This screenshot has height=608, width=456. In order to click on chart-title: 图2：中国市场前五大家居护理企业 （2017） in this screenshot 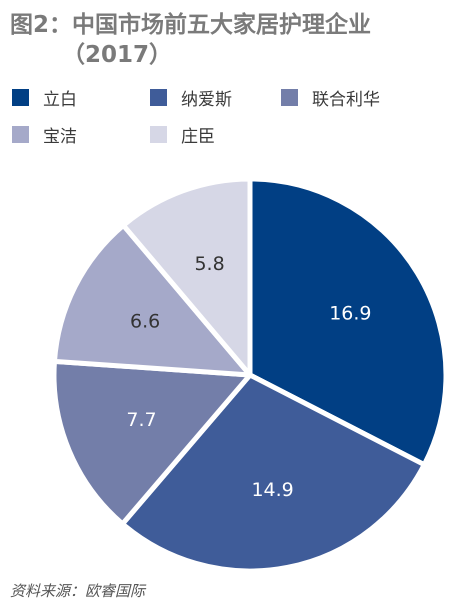, I will do `click(230, 40)`.